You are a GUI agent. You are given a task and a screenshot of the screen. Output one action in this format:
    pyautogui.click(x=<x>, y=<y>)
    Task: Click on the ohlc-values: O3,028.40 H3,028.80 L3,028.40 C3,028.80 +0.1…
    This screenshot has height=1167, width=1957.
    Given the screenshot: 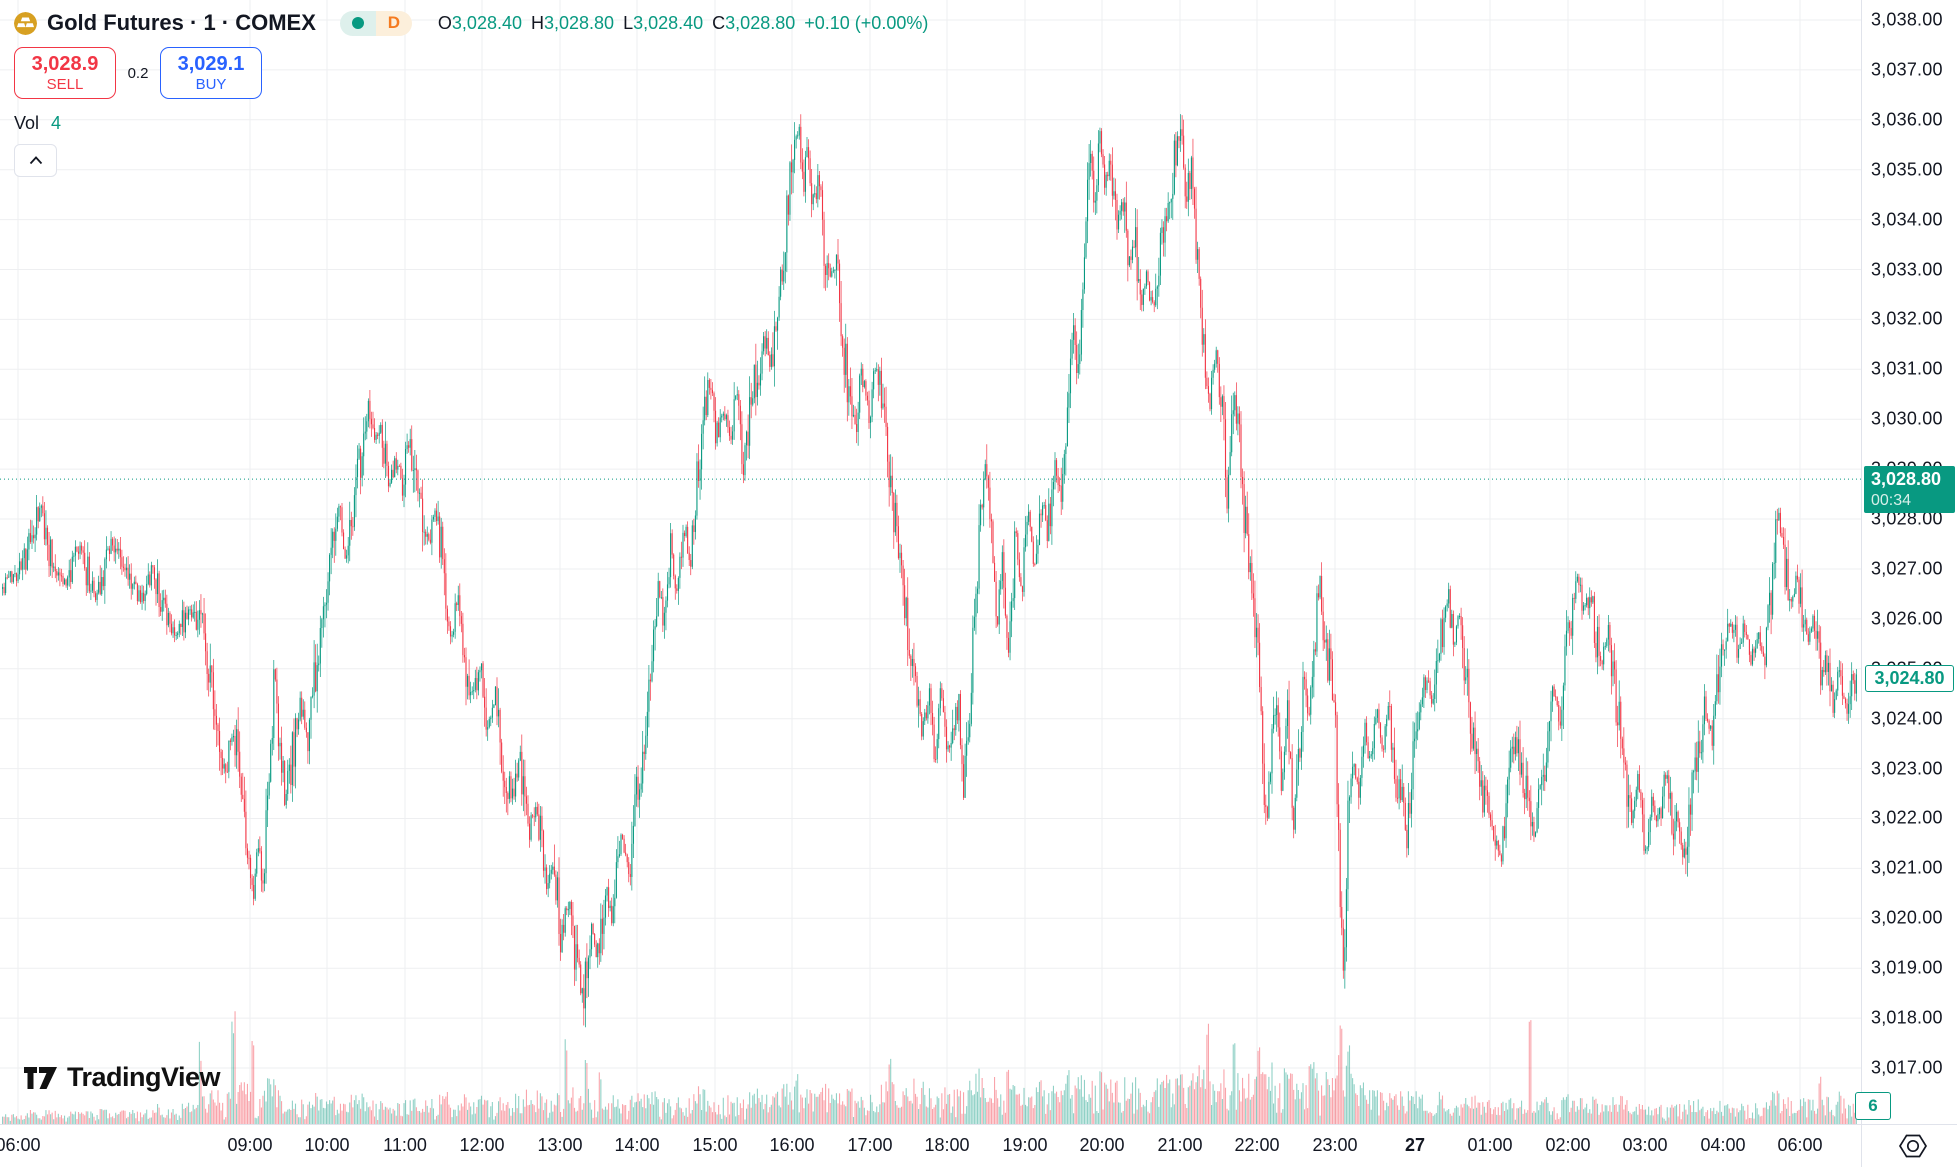 What is the action you would take?
    pyautogui.click(x=683, y=23)
    